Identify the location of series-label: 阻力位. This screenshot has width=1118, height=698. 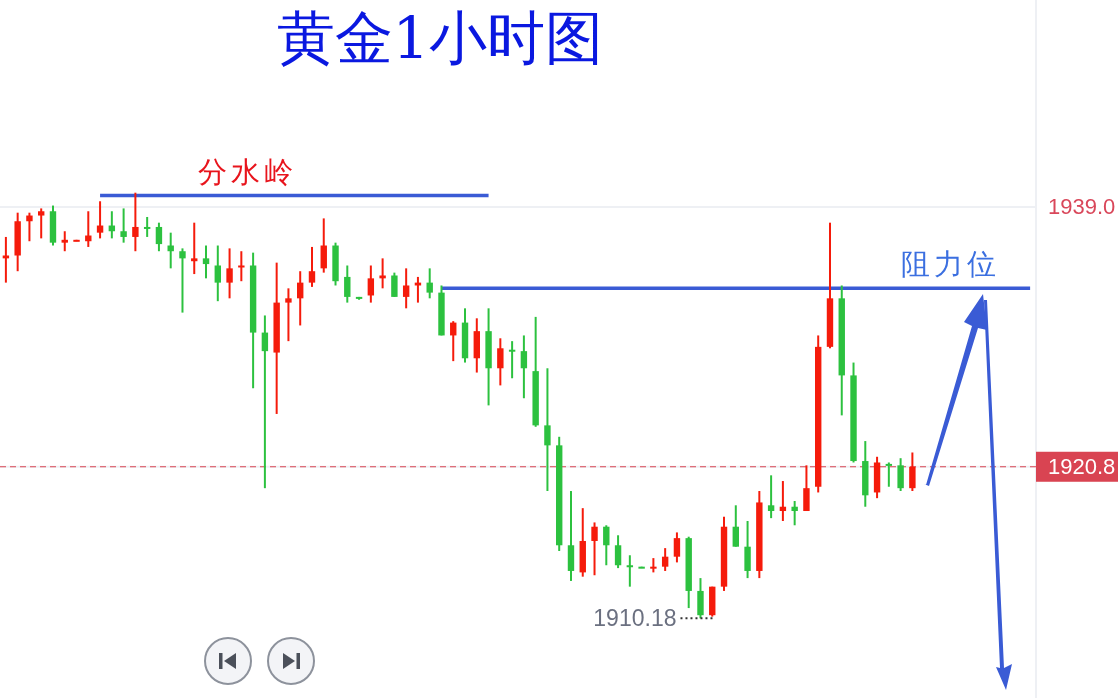
(950, 264).